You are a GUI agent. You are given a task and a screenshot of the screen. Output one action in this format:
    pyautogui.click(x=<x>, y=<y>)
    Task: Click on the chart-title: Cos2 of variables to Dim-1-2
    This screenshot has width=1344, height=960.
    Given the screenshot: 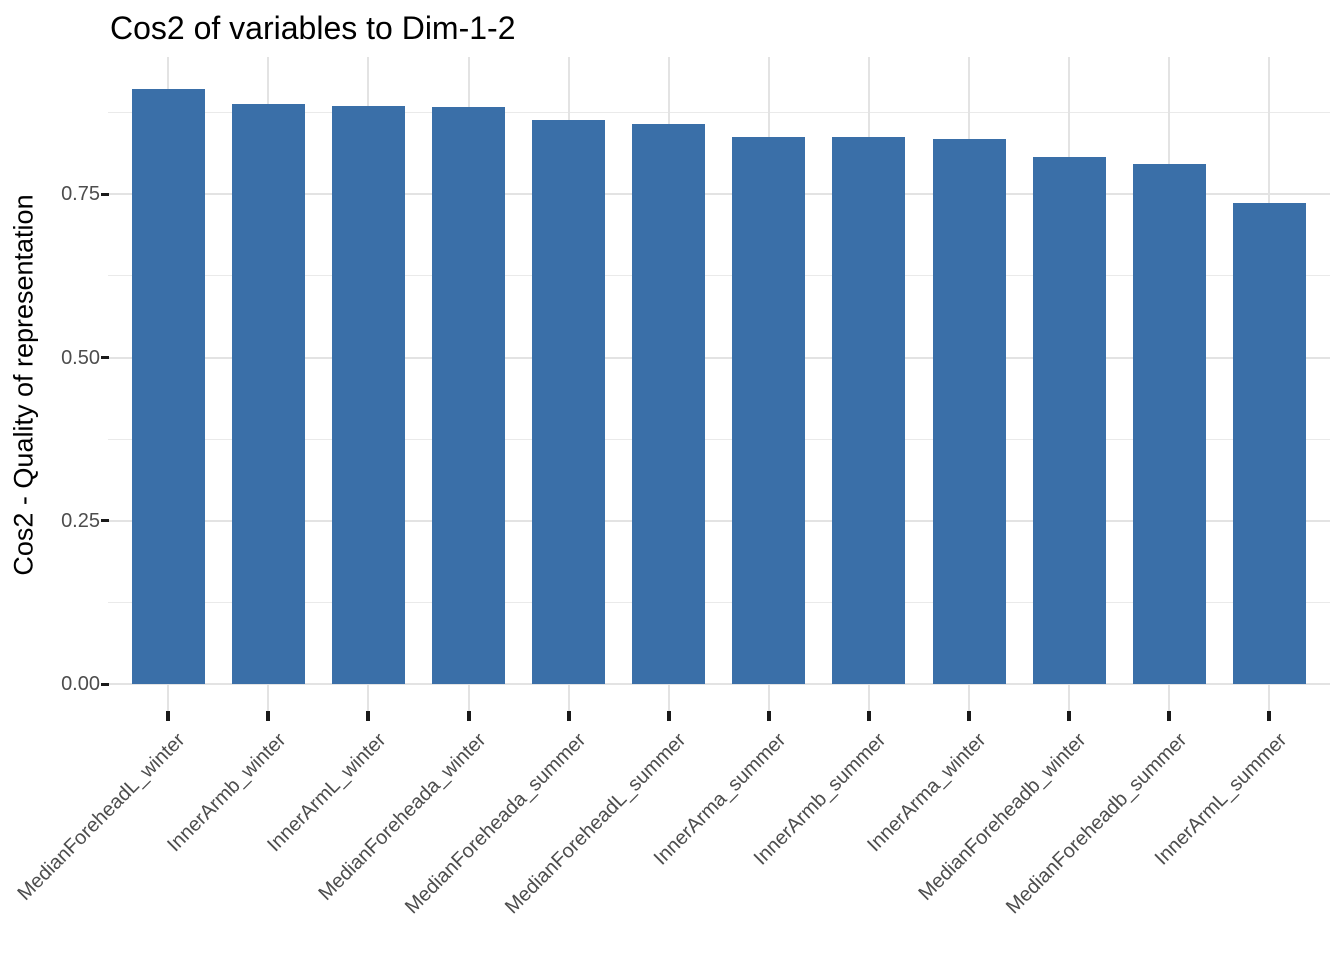 What is the action you would take?
    pyautogui.click(x=313, y=28)
    